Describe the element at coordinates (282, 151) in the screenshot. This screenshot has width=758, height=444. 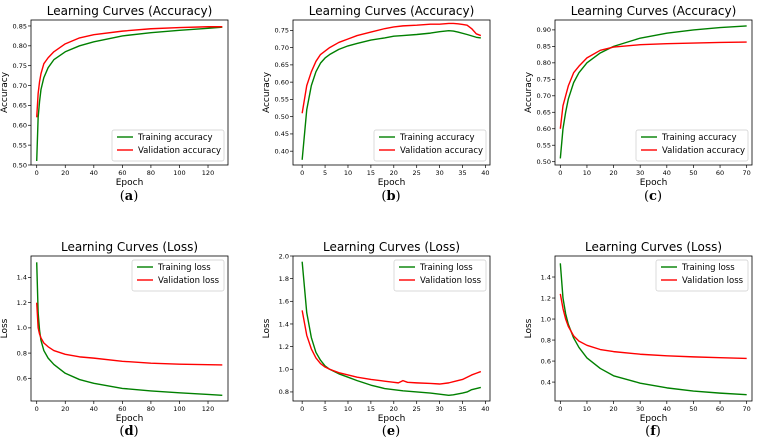
I see `y-tick-label: 0.40` at that location.